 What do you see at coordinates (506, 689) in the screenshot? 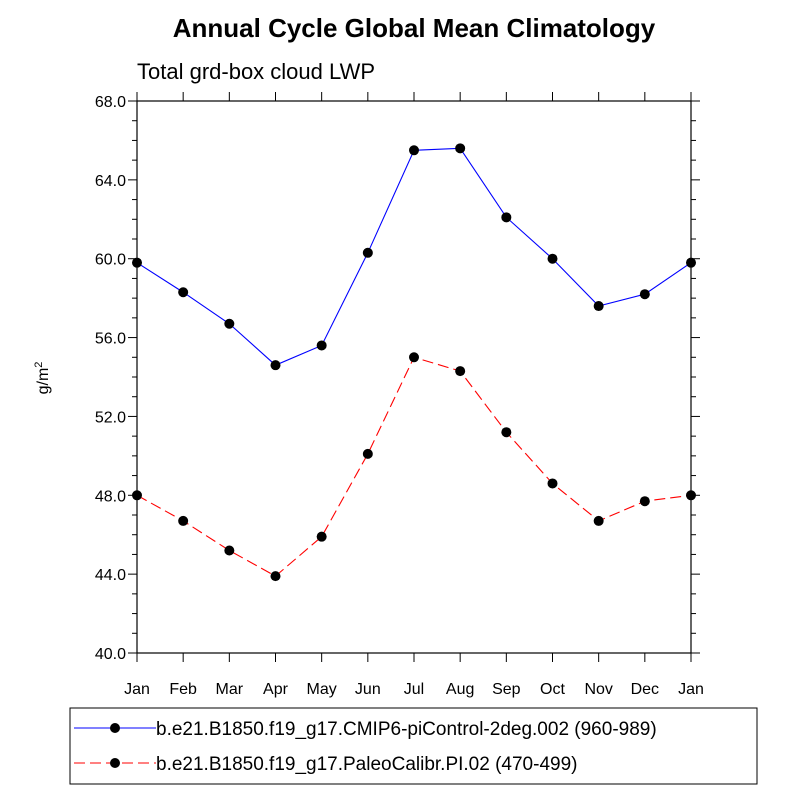
I see `x-tick-label: Sep` at bounding box center [506, 689].